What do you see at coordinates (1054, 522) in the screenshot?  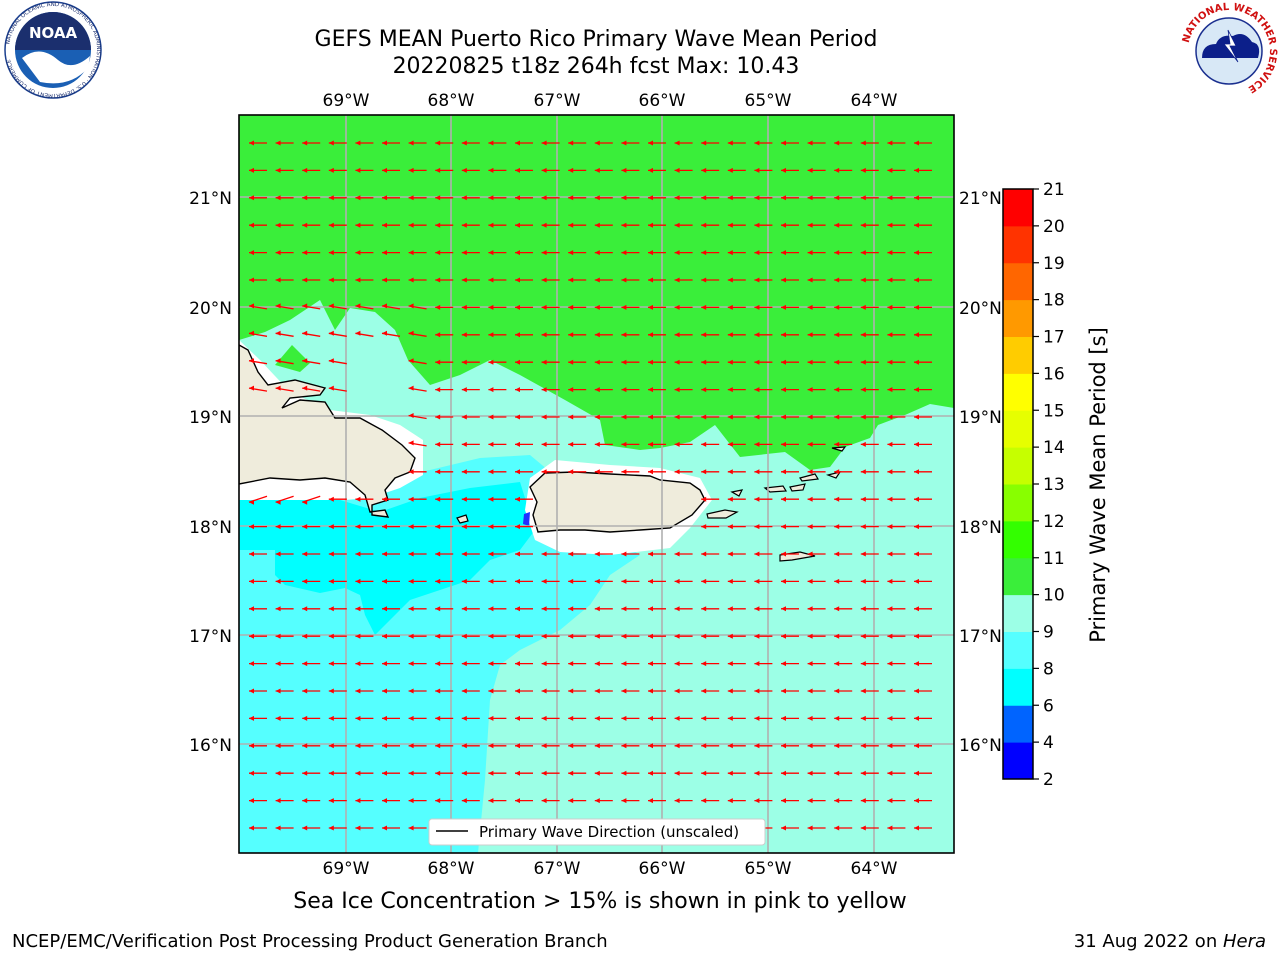 I see `colorbar-tick-label: 12` at bounding box center [1054, 522].